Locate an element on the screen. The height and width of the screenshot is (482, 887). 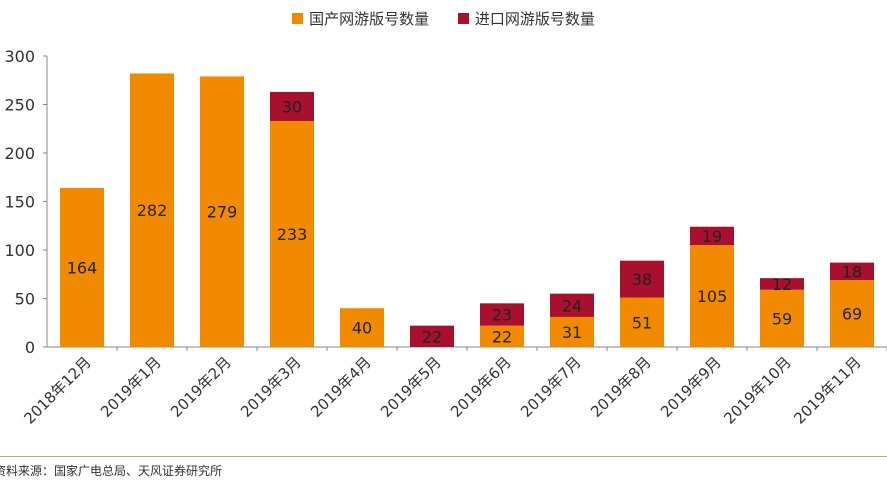
data-label-domestic: 279 is located at coordinates (222, 212).